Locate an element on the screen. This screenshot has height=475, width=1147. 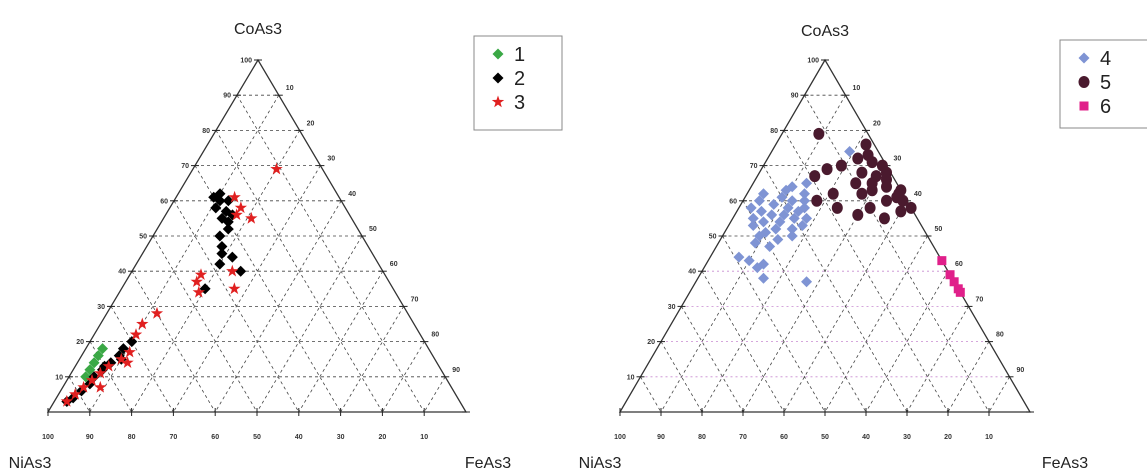
vertex-label-right: FeAs3 is located at coordinates (488, 463).